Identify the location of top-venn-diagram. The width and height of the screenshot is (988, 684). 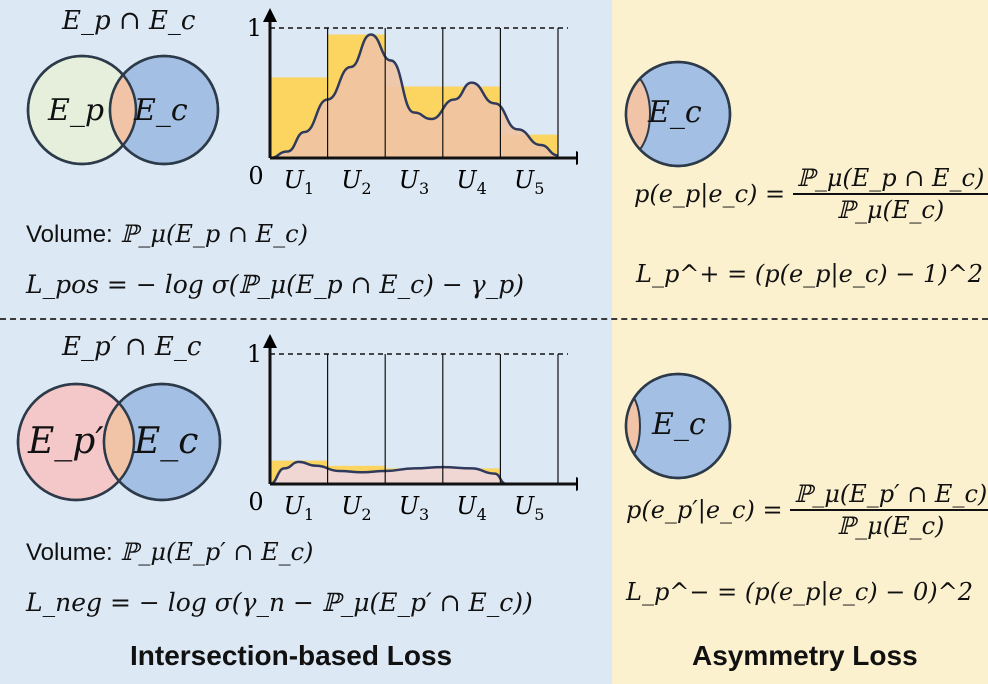
(123, 110).